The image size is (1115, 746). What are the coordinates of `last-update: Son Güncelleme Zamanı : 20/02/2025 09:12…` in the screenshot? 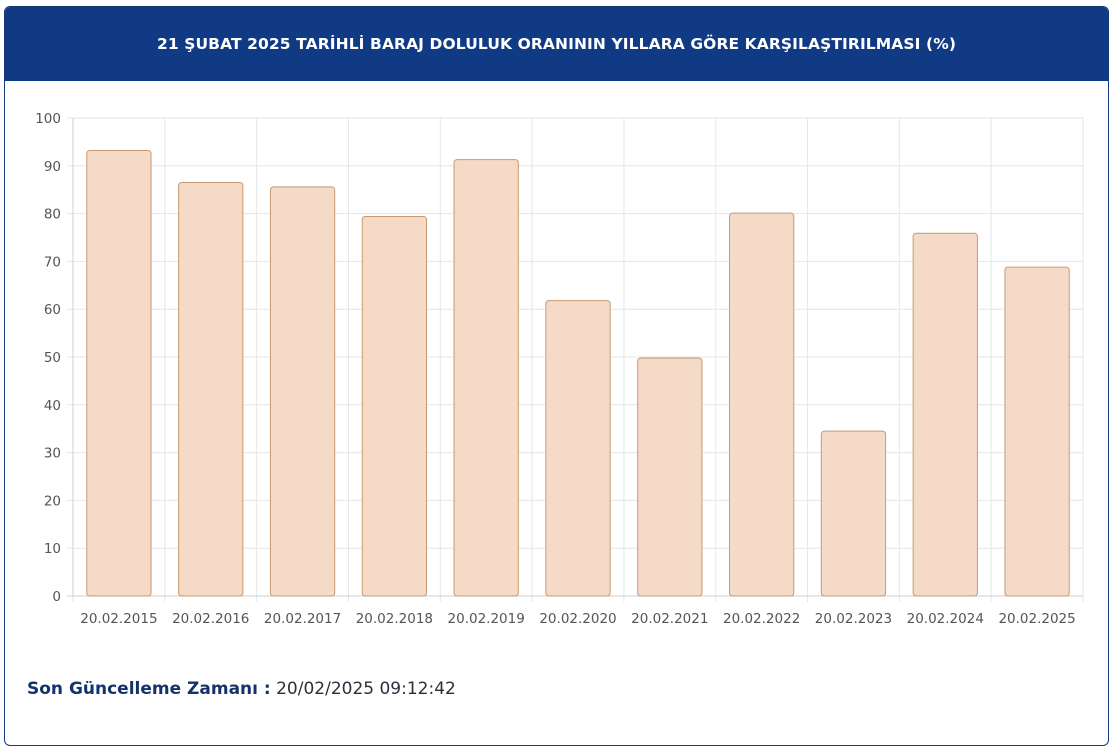 It's located at (241, 689).